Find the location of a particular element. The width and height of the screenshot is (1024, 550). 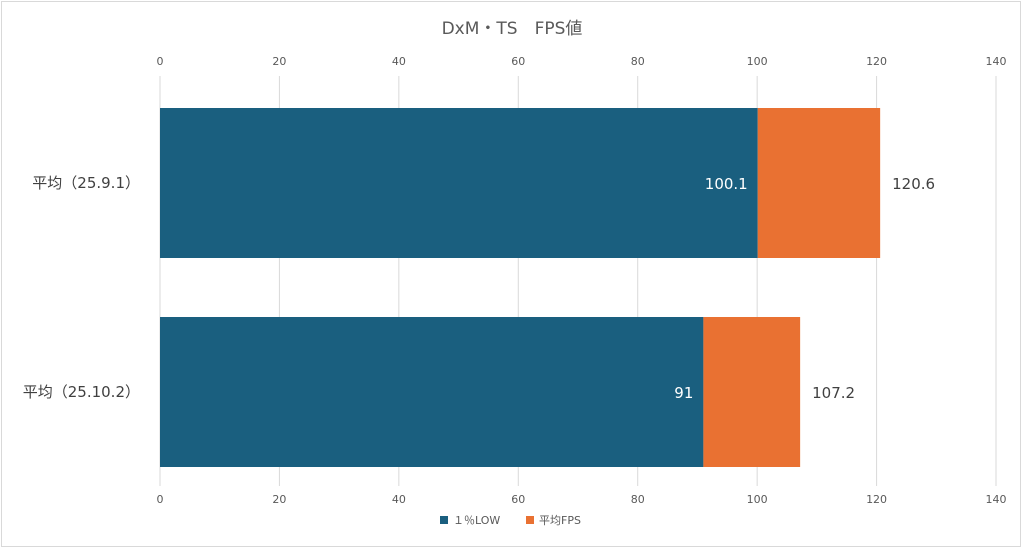

x-tick-label-bottom: 20 is located at coordinates (279, 499).